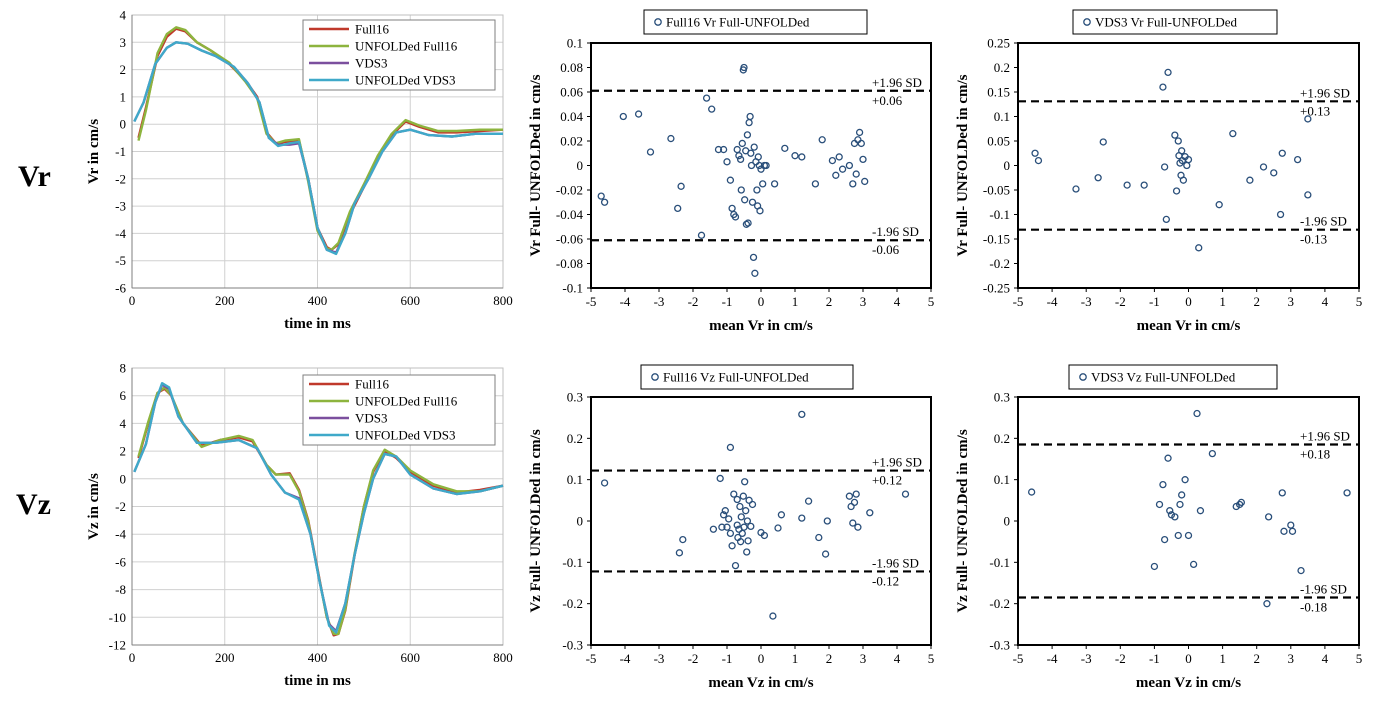 Image resolution: width=1377 pixels, height=709 pixels. Describe the element at coordinates (1087, 22) in the screenshot. I see `legend-marker` at that location.